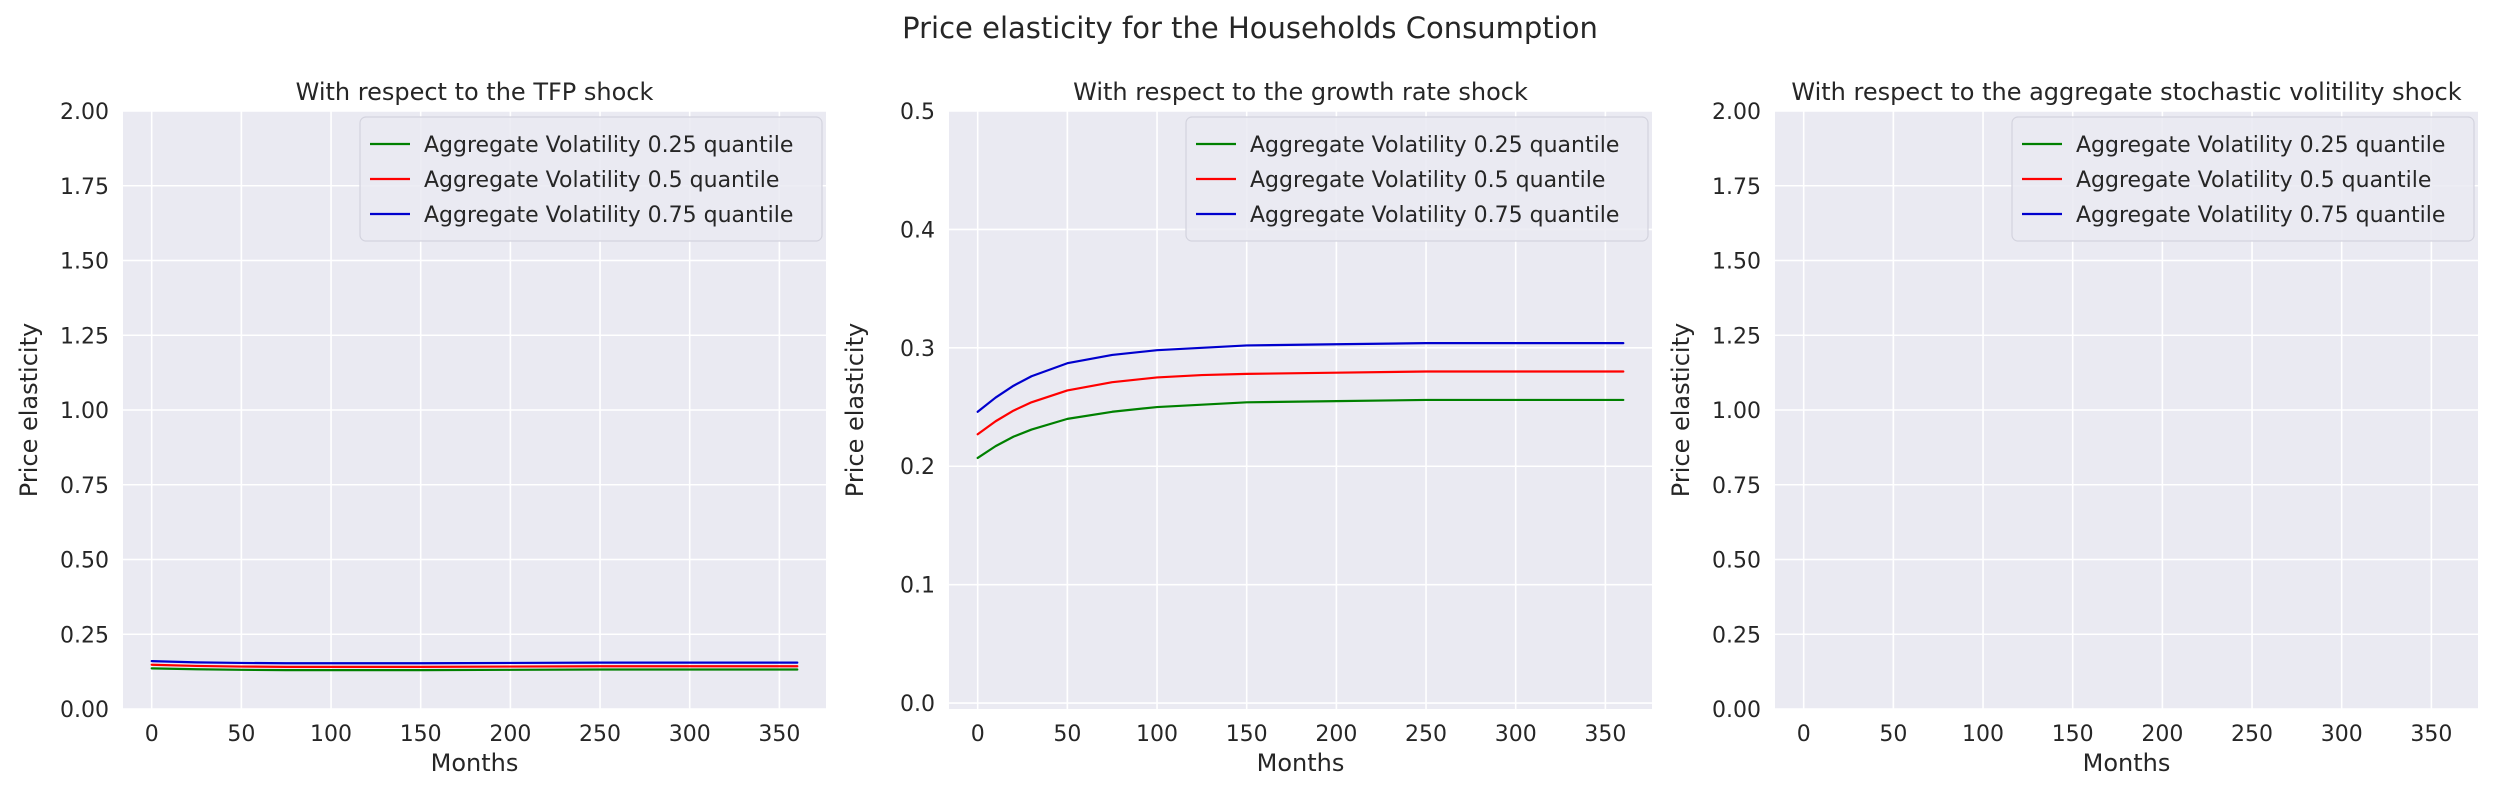 Image resolution: width=2500 pixels, height=800 pixels. I want to click on y-tick-label-0: 0.0, so click(917, 704).